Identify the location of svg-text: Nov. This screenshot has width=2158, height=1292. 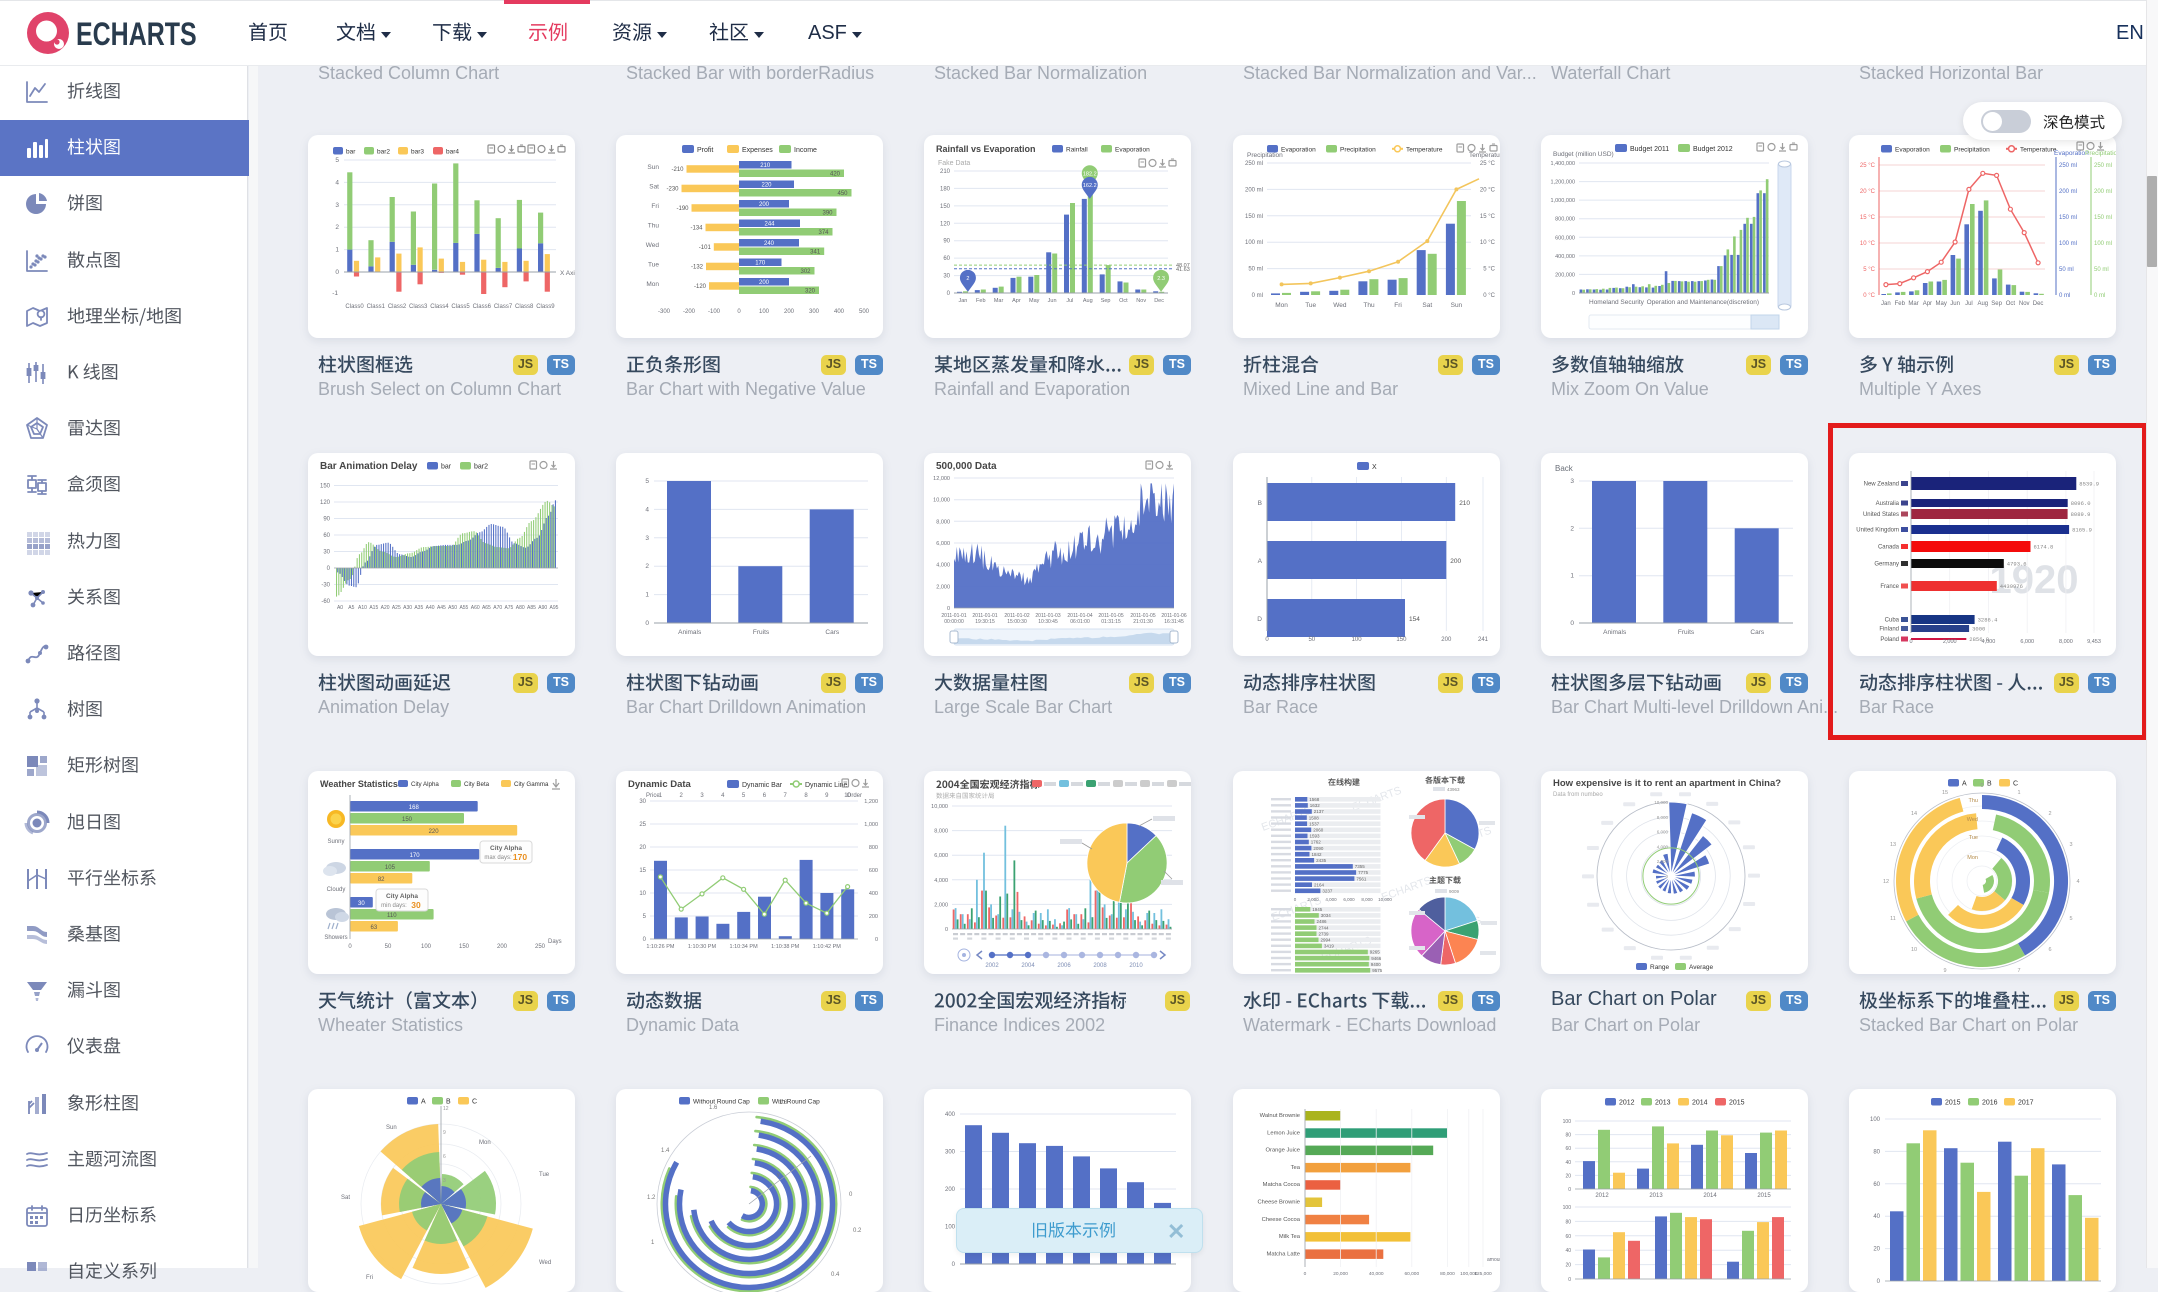
(1141, 301).